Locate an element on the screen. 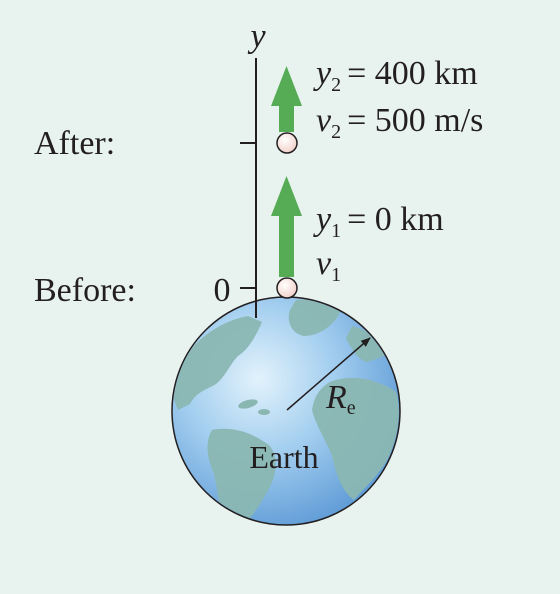 This screenshot has height=594, width=560. radius-label: Re is located at coordinates (340, 399).